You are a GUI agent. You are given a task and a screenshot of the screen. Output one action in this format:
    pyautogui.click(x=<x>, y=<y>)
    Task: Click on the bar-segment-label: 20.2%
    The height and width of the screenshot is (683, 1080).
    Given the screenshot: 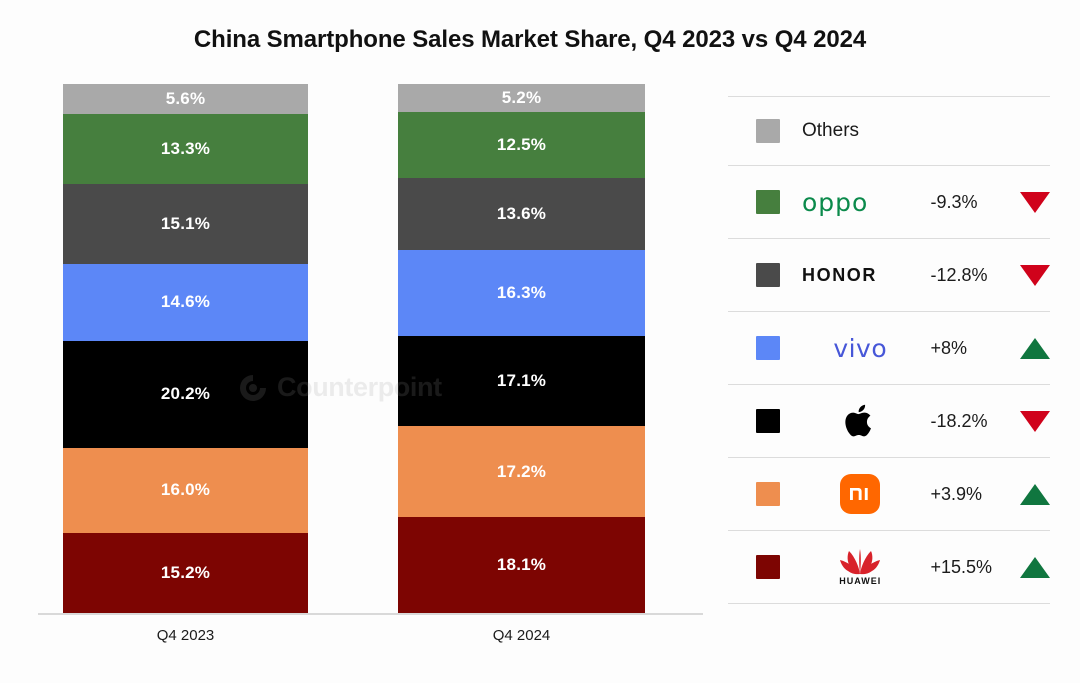 What is the action you would take?
    pyautogui.click(x=185, y=394)
    